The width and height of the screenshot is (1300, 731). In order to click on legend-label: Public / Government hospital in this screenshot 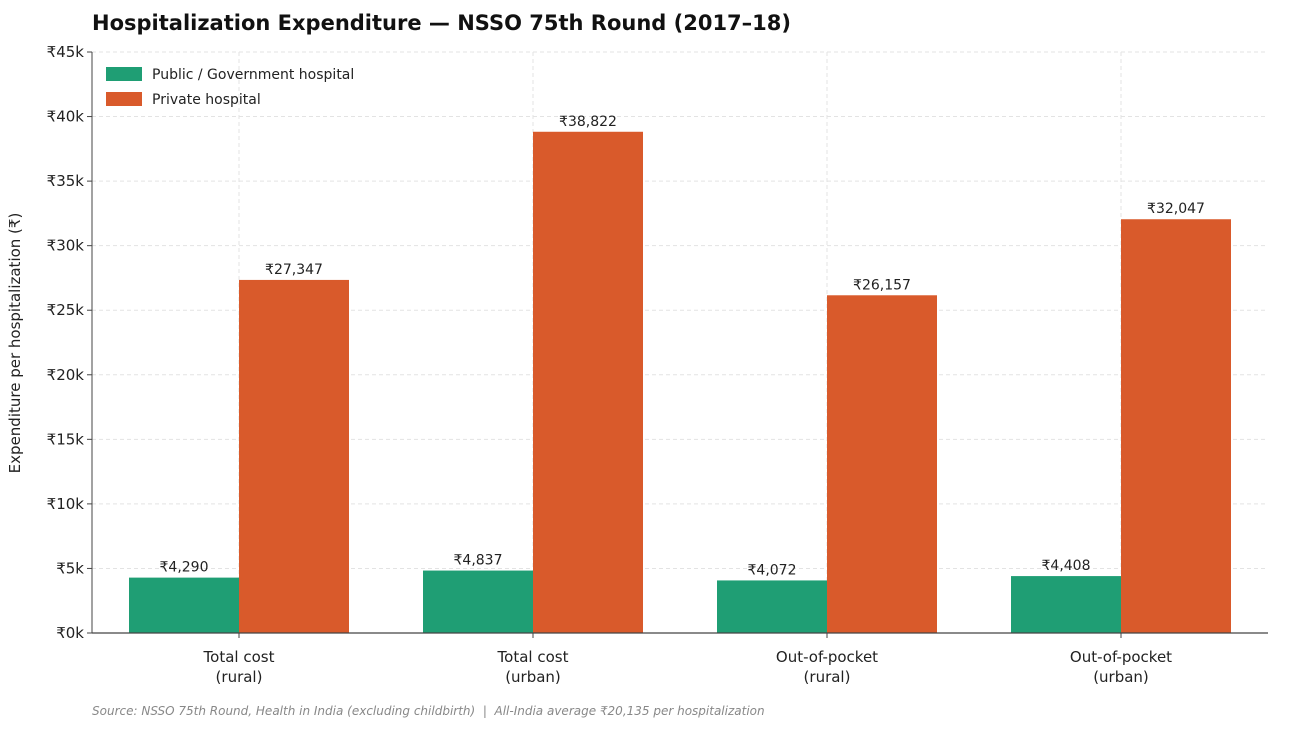, I will do `click(253, 75)`.